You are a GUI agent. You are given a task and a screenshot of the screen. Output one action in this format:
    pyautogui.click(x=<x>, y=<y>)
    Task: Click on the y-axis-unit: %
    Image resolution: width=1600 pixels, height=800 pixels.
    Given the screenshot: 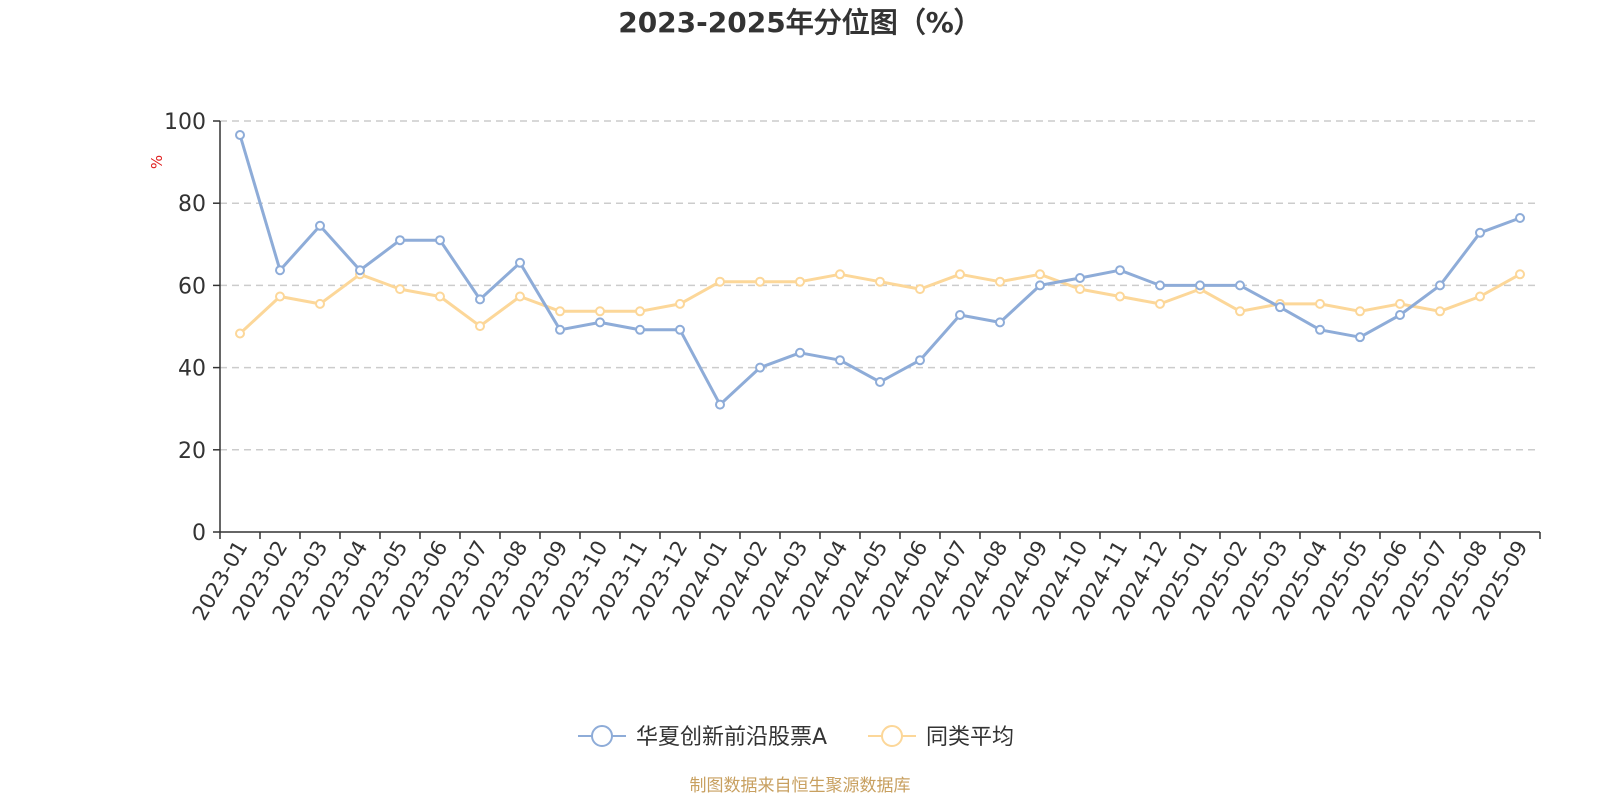 What is the action you would take?
    pyautogui.click(x=157, y=162)
    